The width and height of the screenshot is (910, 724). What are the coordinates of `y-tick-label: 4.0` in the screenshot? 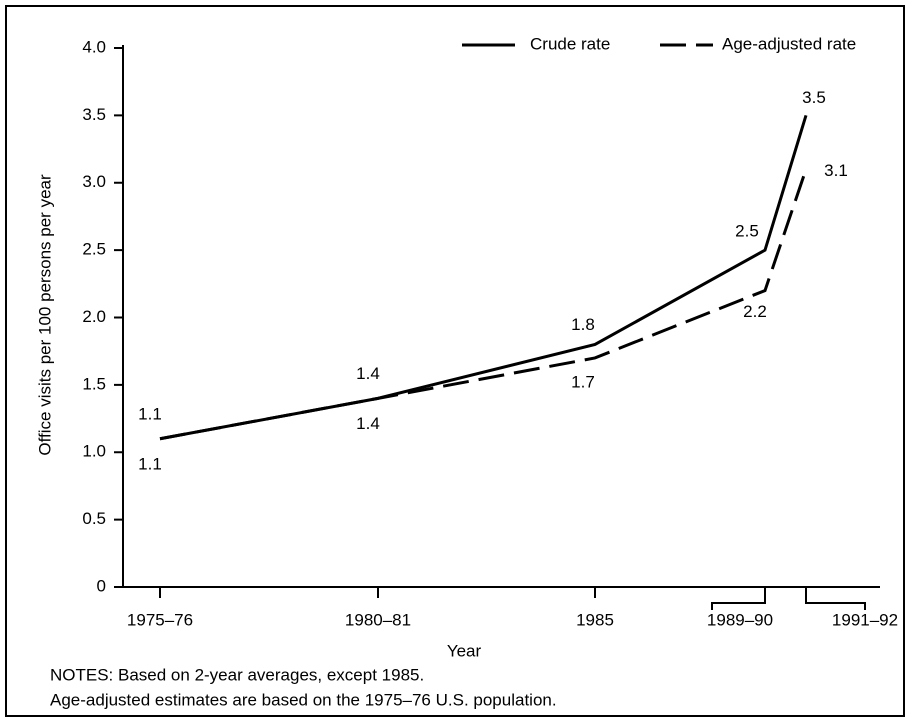 It's located at (94, 46).